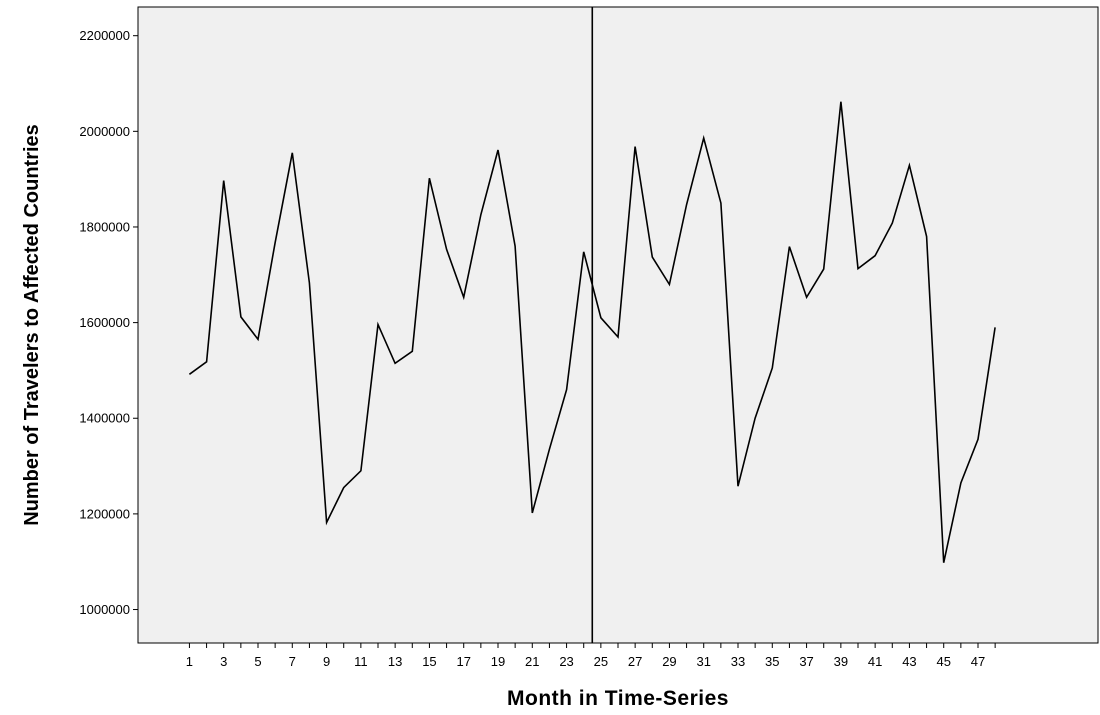 The height and width of the screenshot is (715, 1100). I want to click on x-tick-label: 9, so click(326, 661).